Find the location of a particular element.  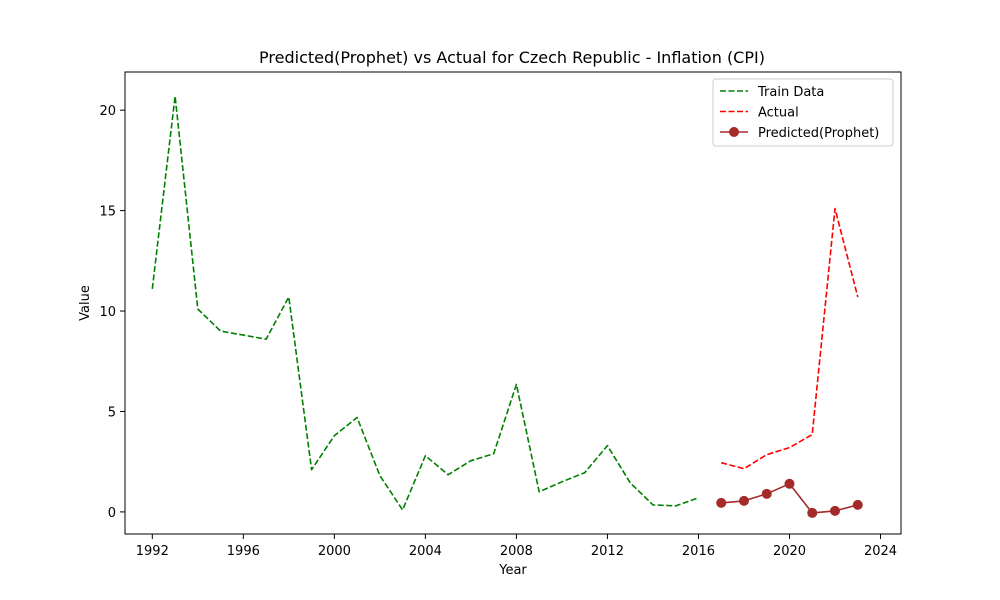

y-tick-label: 5 is located at coordinates (112, 412).